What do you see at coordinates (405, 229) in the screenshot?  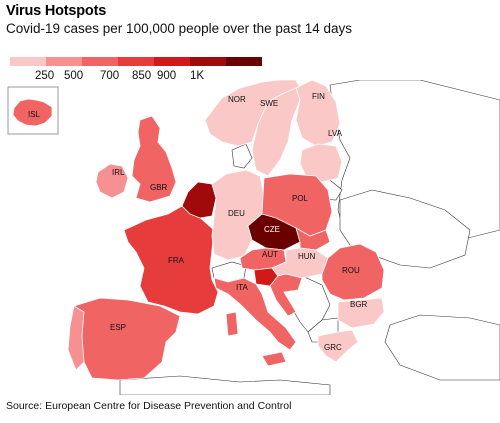 I see `land-ukraine` at bounding box center [405, 229].